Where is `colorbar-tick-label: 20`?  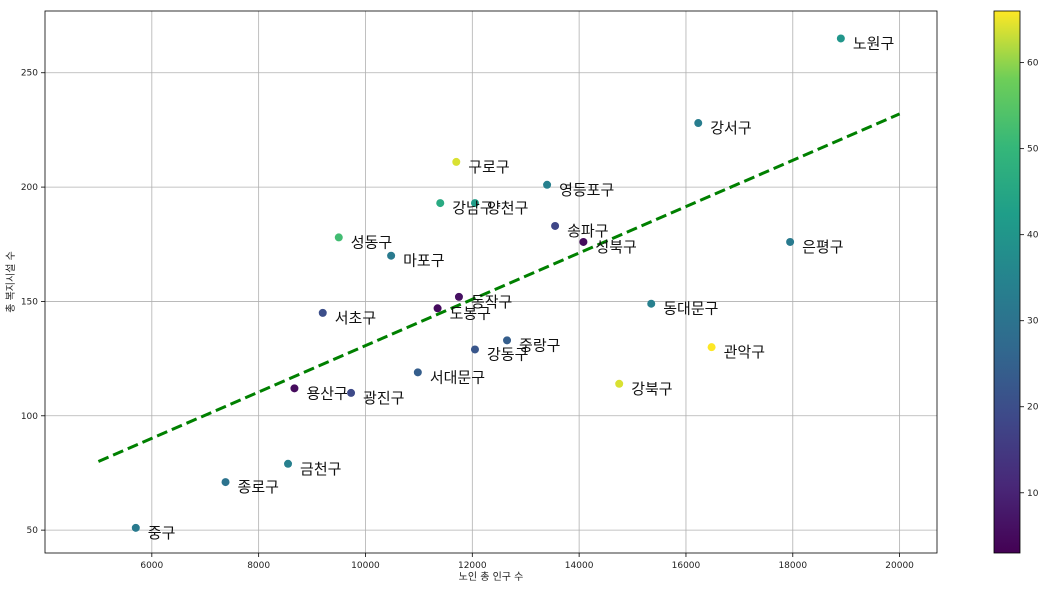
colorbar-tick-label: 20 is located at coordinates (1033, 408).